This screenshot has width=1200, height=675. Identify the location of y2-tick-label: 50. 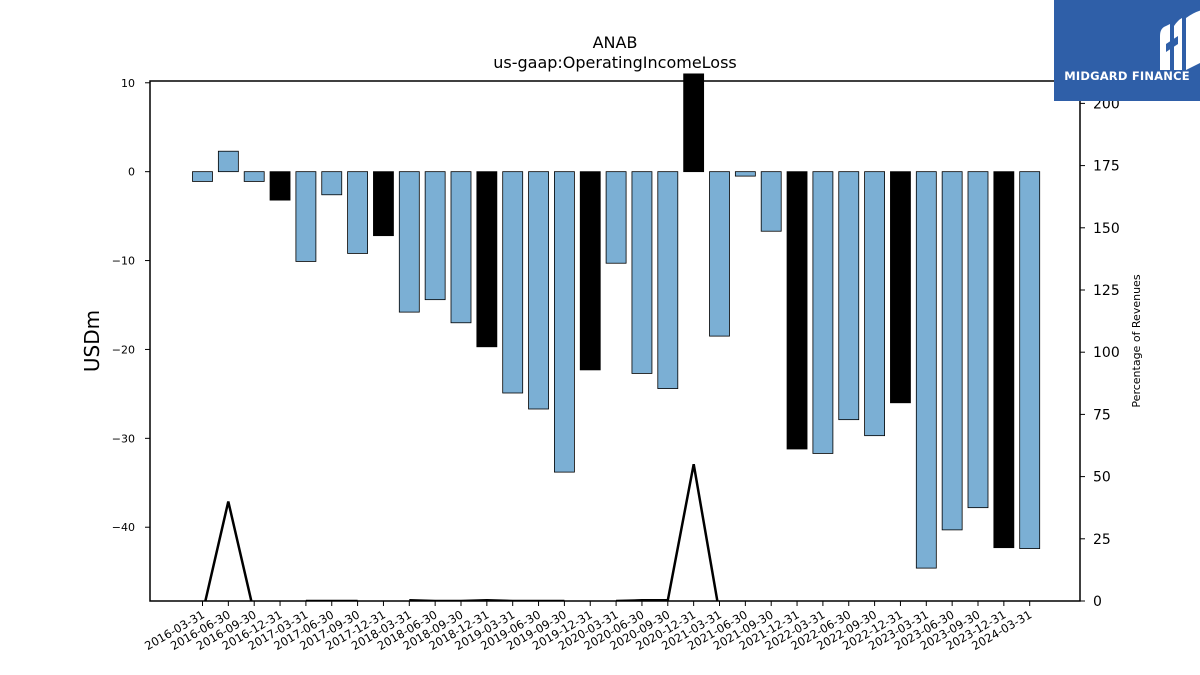
(1102, 478).